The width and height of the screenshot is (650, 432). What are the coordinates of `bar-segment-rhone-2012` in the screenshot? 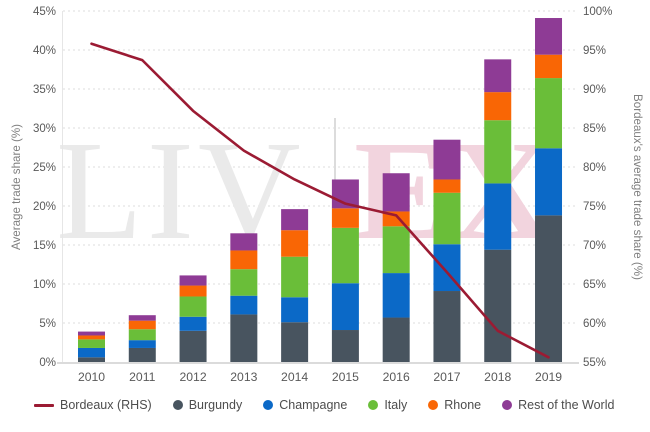 It's located at (193, 291).